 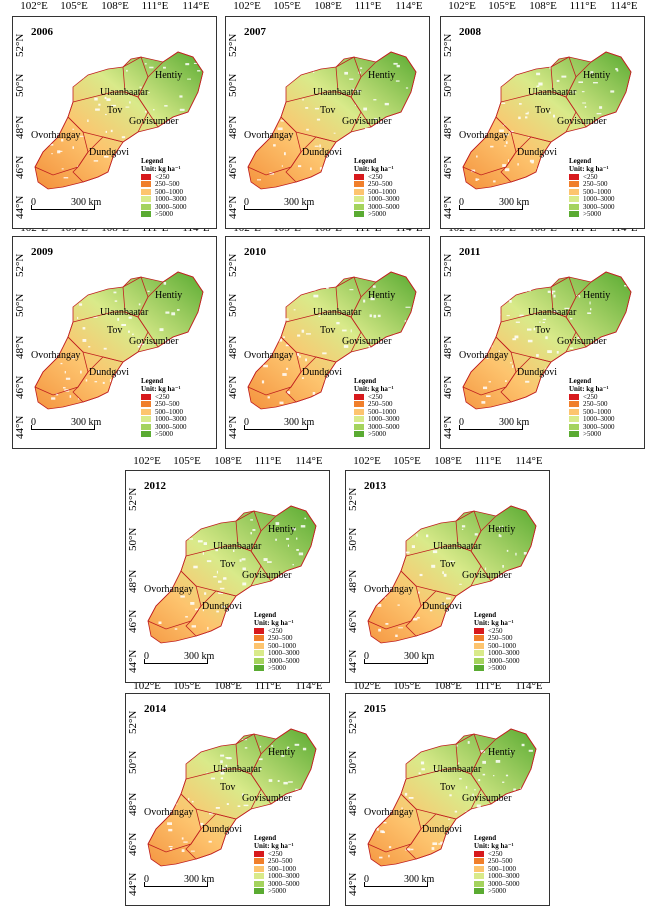 I want to click on panel-year: 2010, so click(x=255, y=252).